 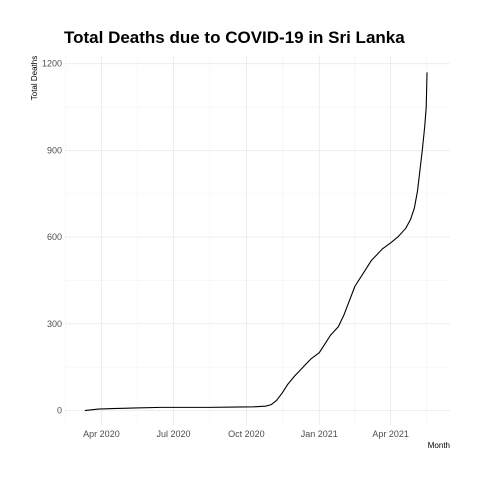 I want to click on x-tick-label: Oct 2020, so click(x=246, y=434).